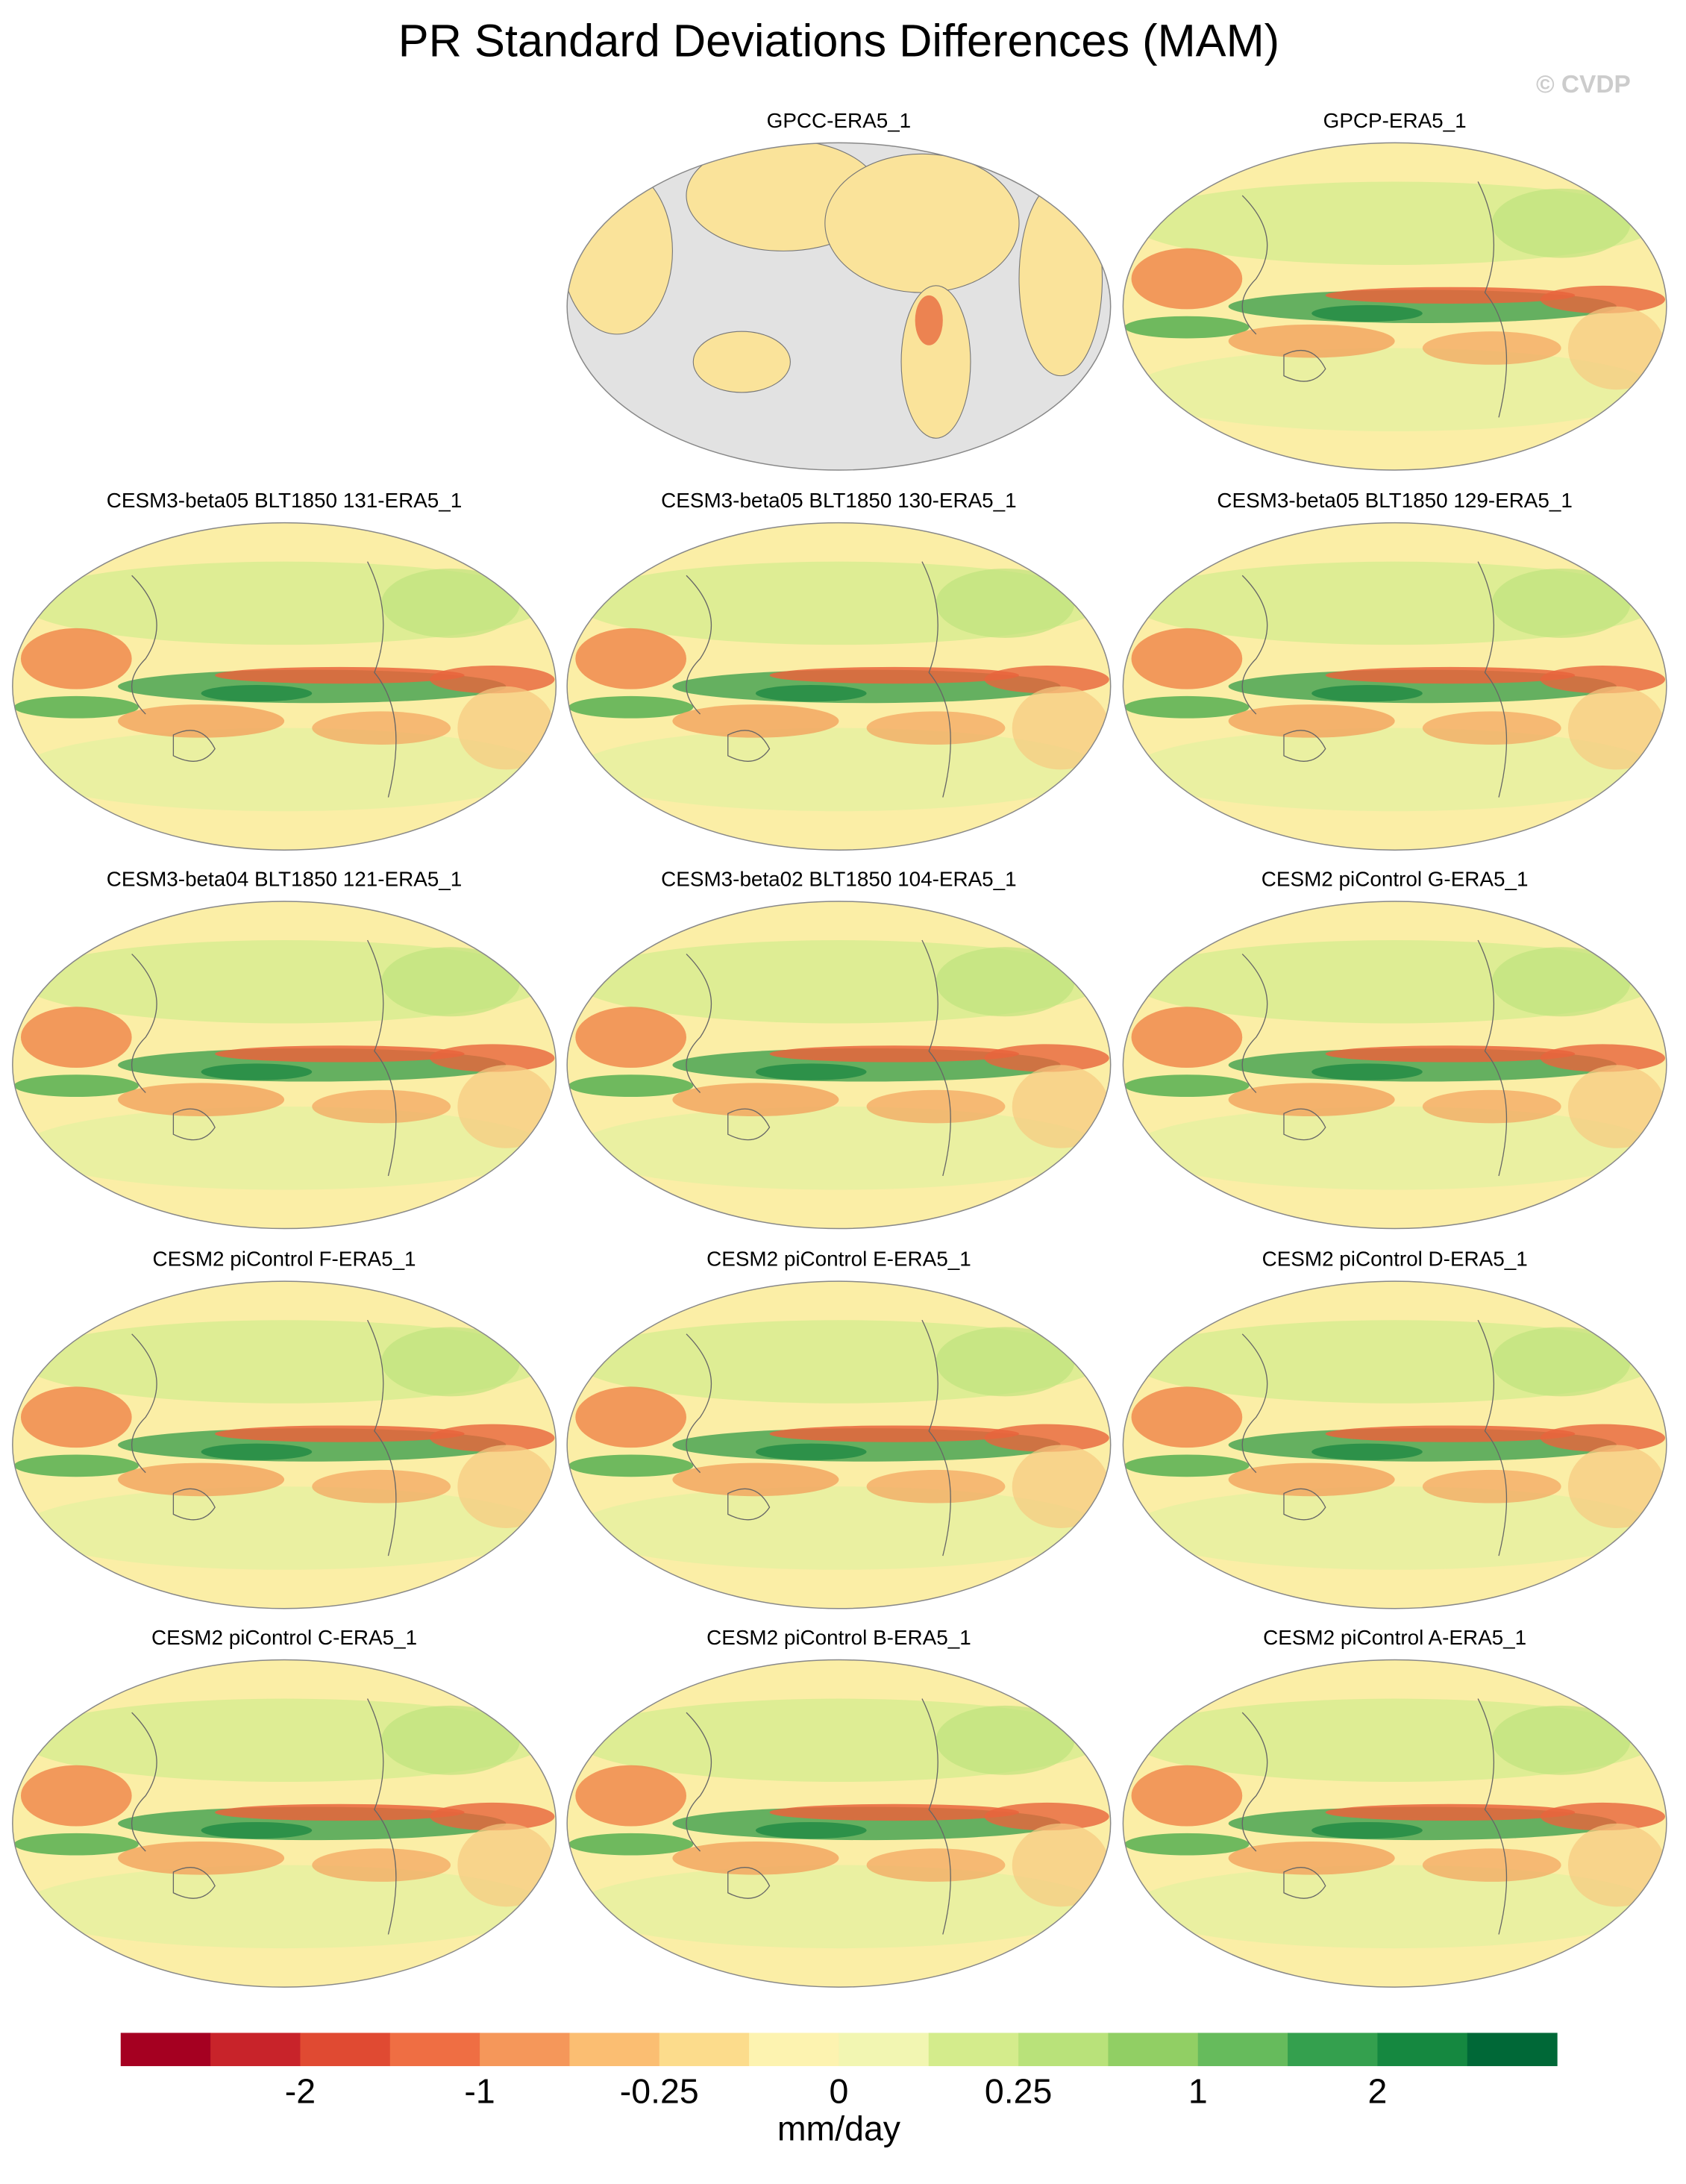 Image resolution: width=1686 pixels, height=2184 pixels. What do you see at coordinates (659, 2090) in the screenshot?
I see `colorbar-tick-label: -0.25` at bounding box center [659, 2090].